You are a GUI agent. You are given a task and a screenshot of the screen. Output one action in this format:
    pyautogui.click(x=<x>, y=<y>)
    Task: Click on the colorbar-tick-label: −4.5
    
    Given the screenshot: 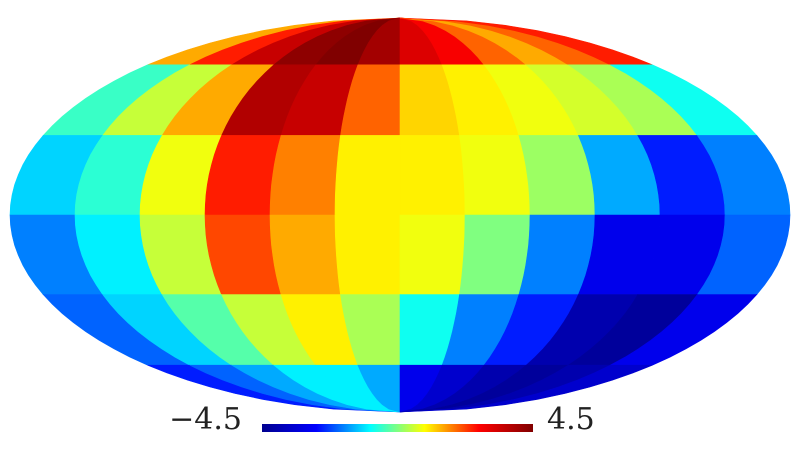 What is the action you would take?
    pyautogui.click(x=205, y=419)
    